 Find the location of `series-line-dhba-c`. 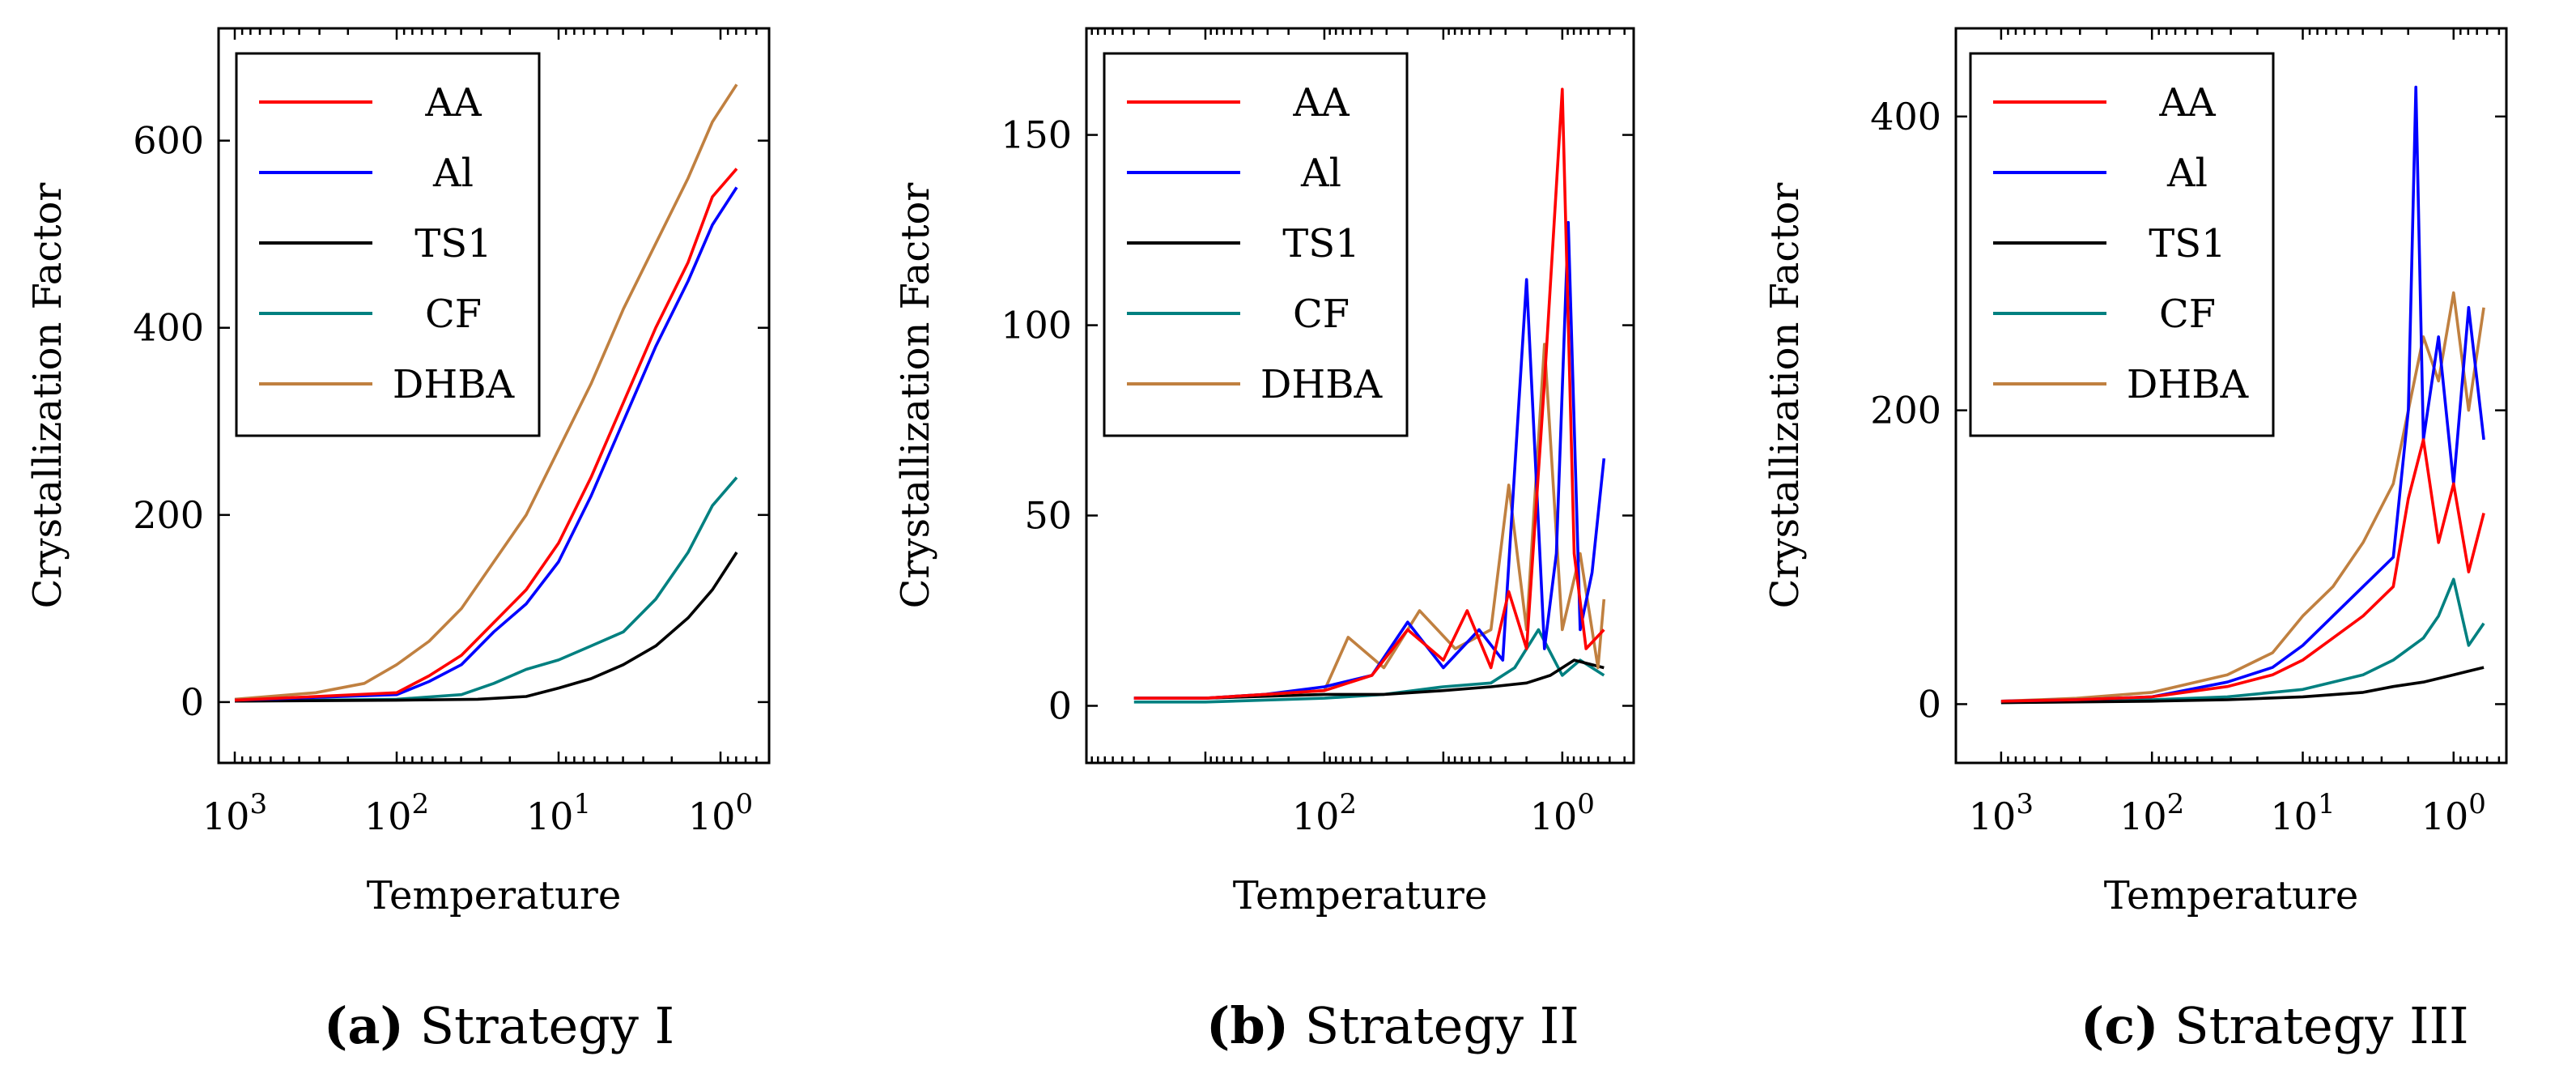

series-line-dhba-c is located at coordinates (2242, 497).